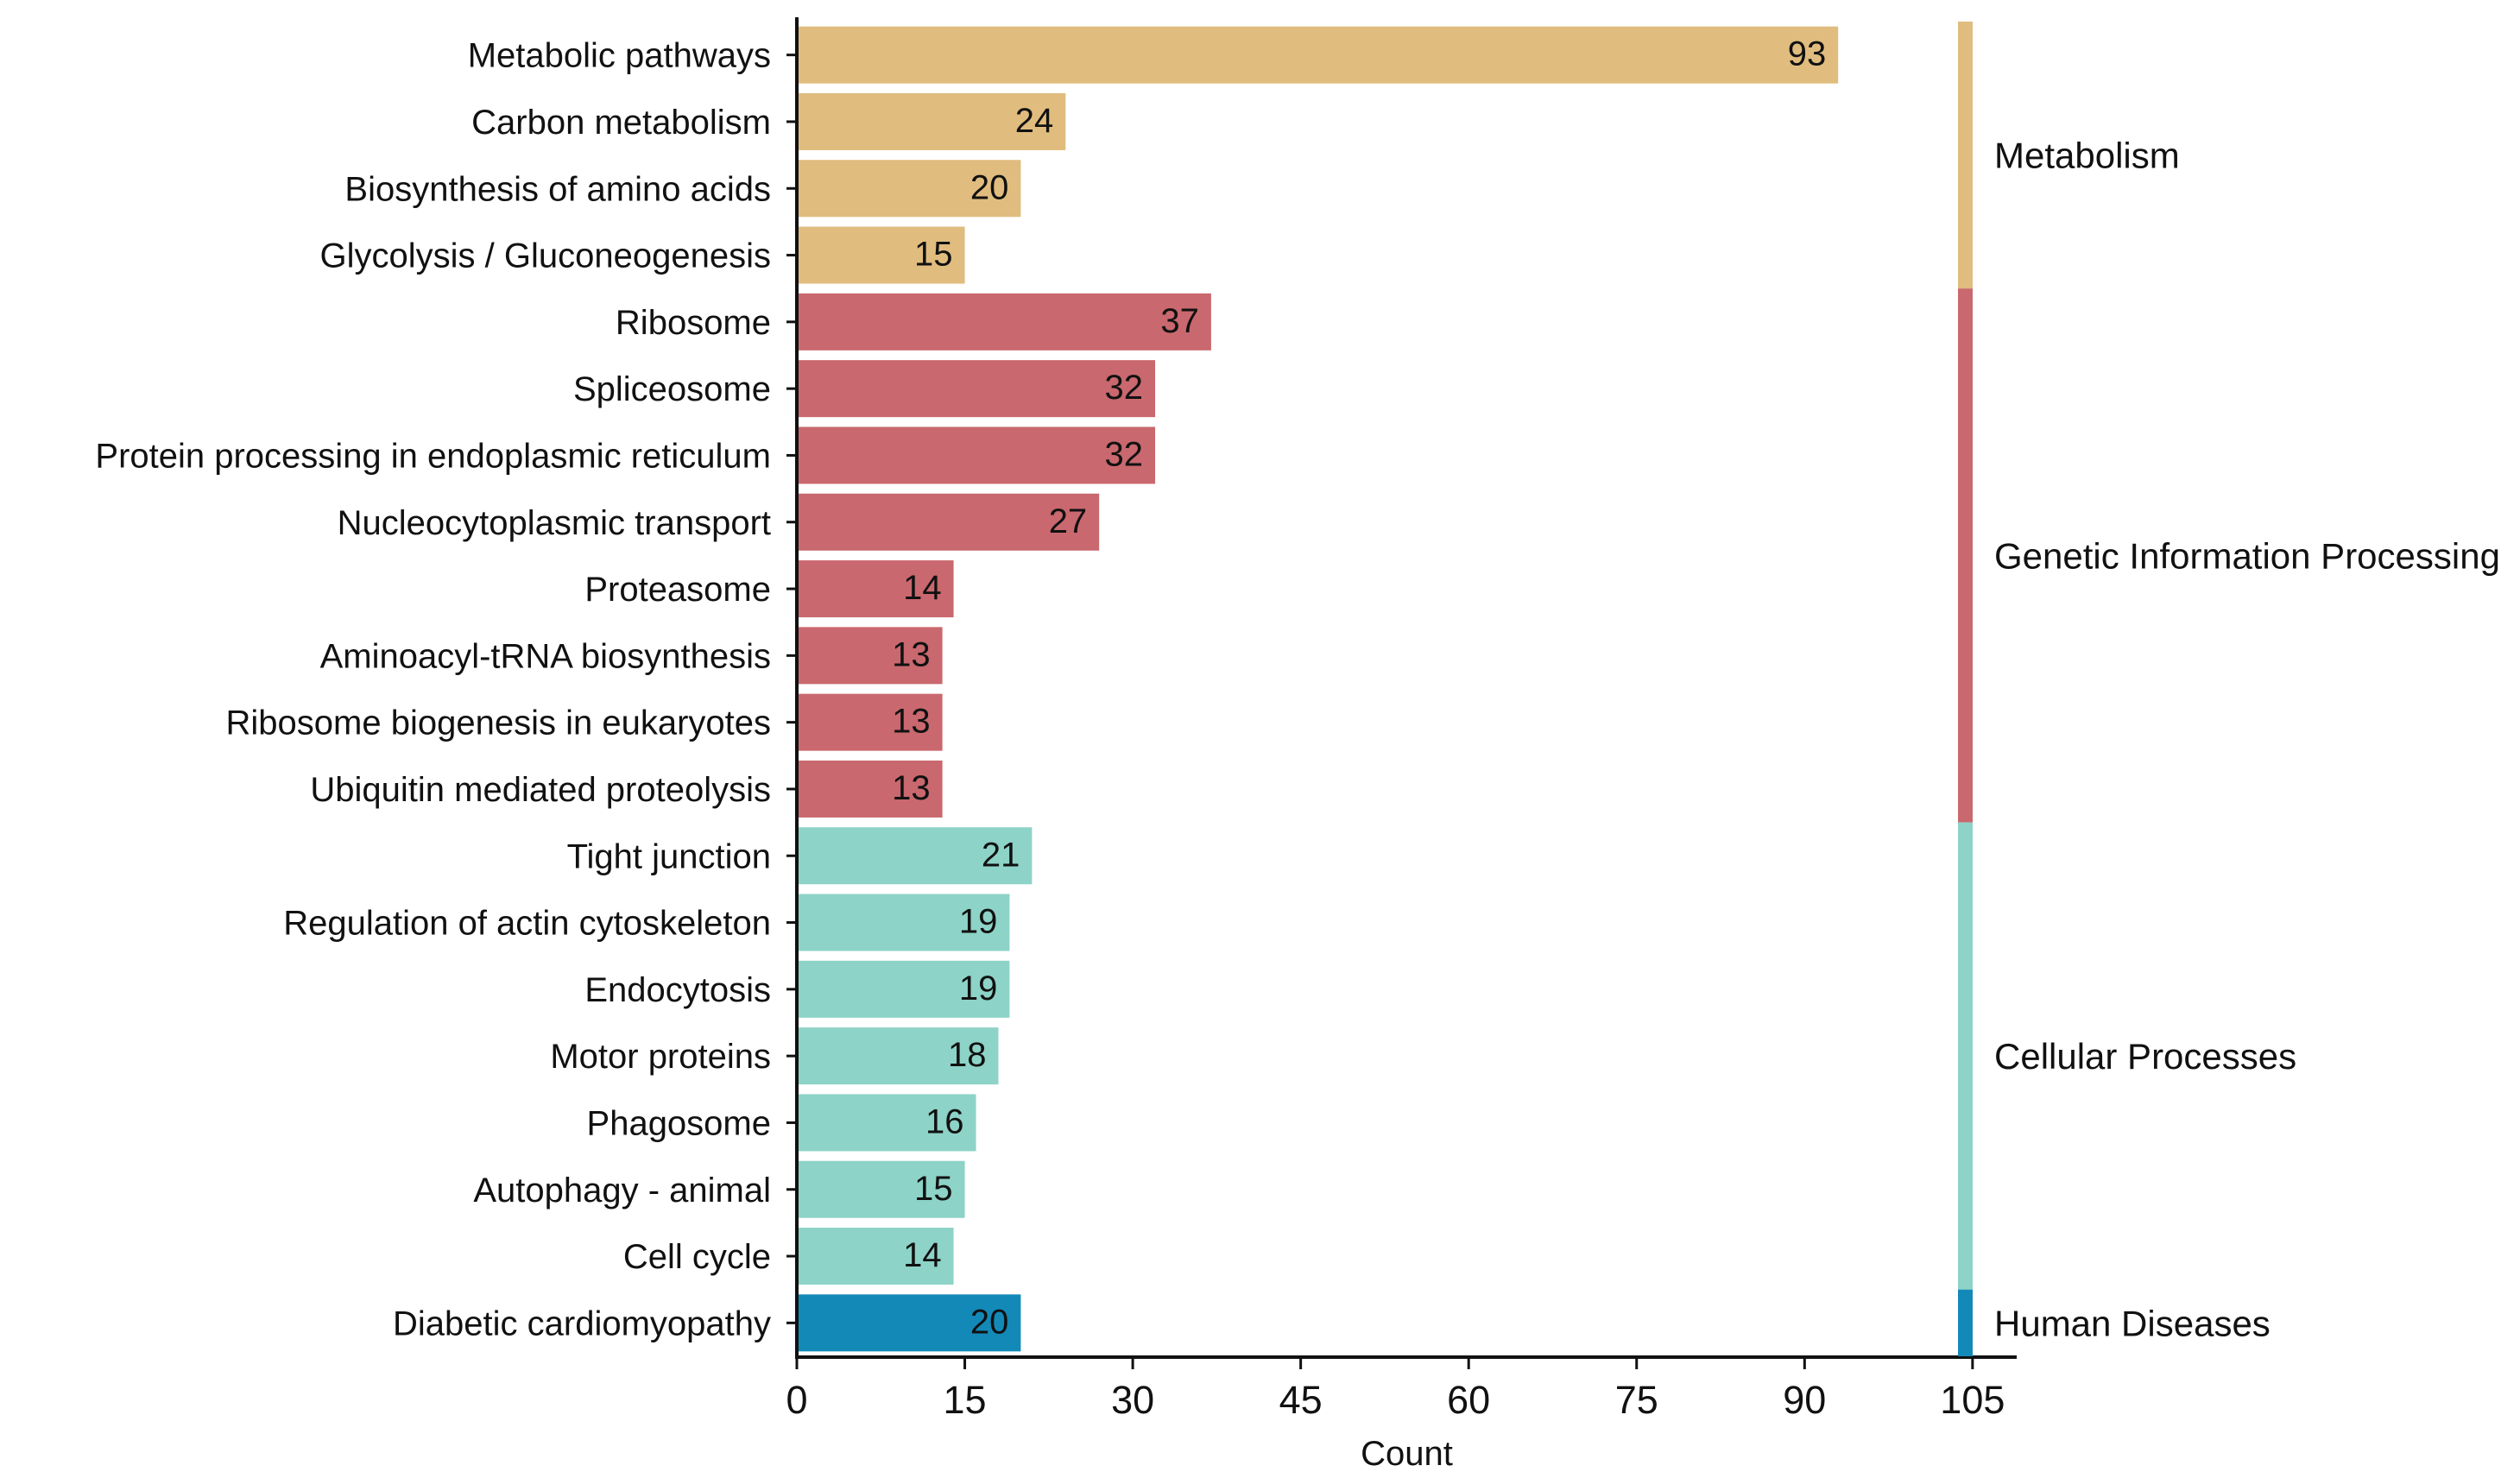  Describe the element at coordinates (932, 121) in the screenshot. I see `bar-carbon-metabolism` at that location.